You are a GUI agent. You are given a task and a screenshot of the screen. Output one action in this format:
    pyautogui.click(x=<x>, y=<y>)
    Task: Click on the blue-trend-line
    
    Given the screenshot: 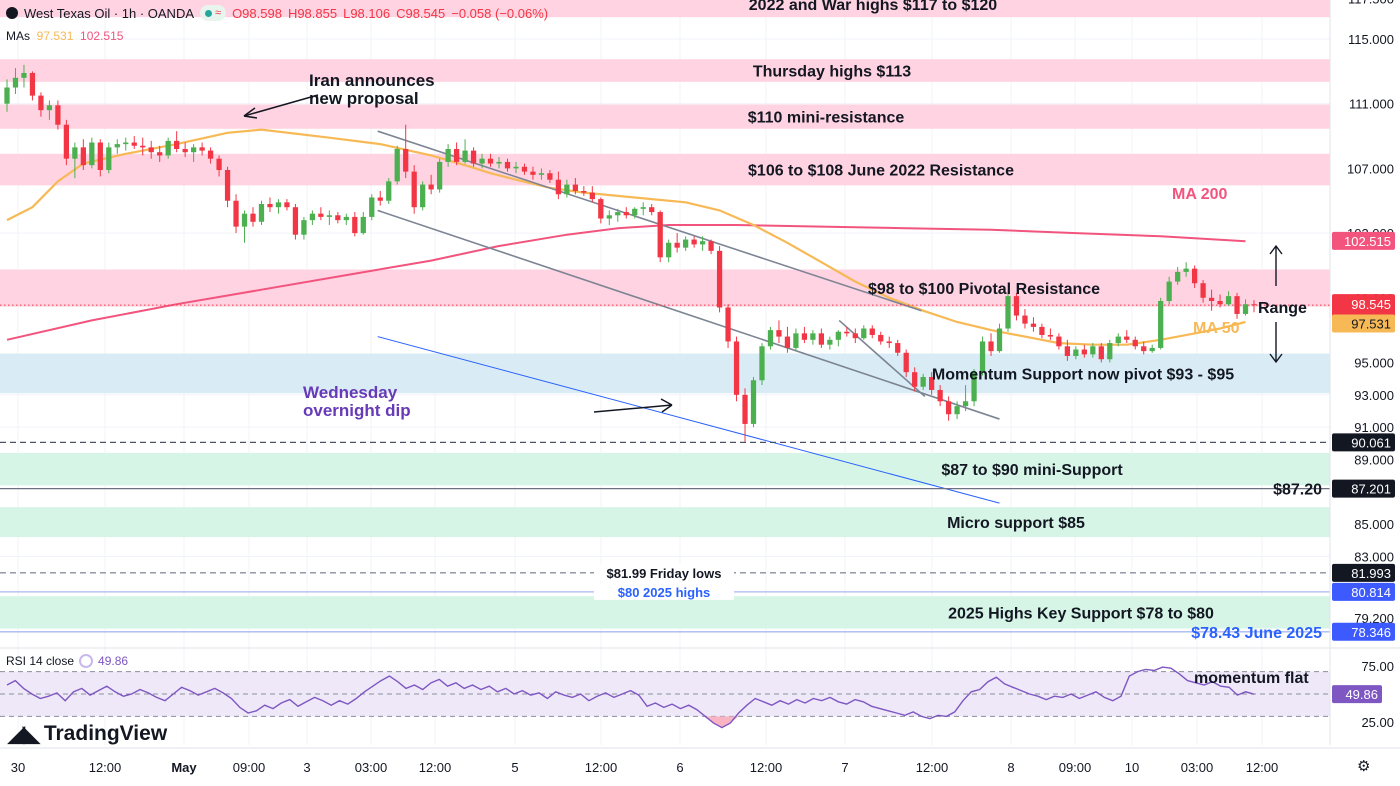 What is the action you would take?
    pyautogui.click(x=688, y=420)
    